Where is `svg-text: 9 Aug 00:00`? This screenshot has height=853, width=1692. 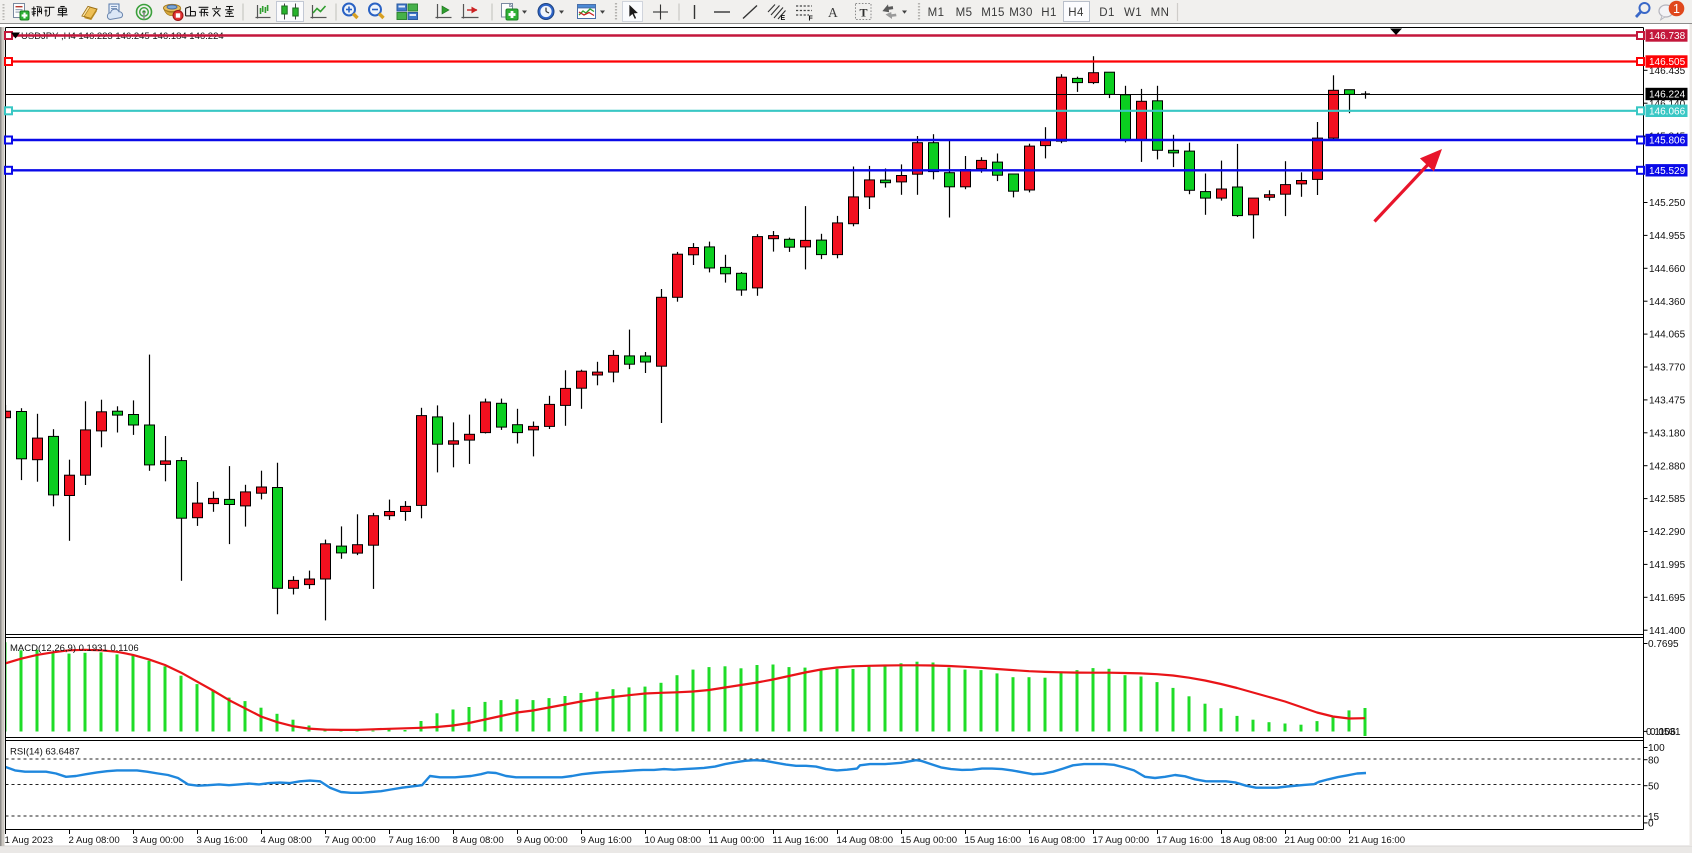 svg-text: 9 Aug 00:00 is located at coordinates (542, 840).